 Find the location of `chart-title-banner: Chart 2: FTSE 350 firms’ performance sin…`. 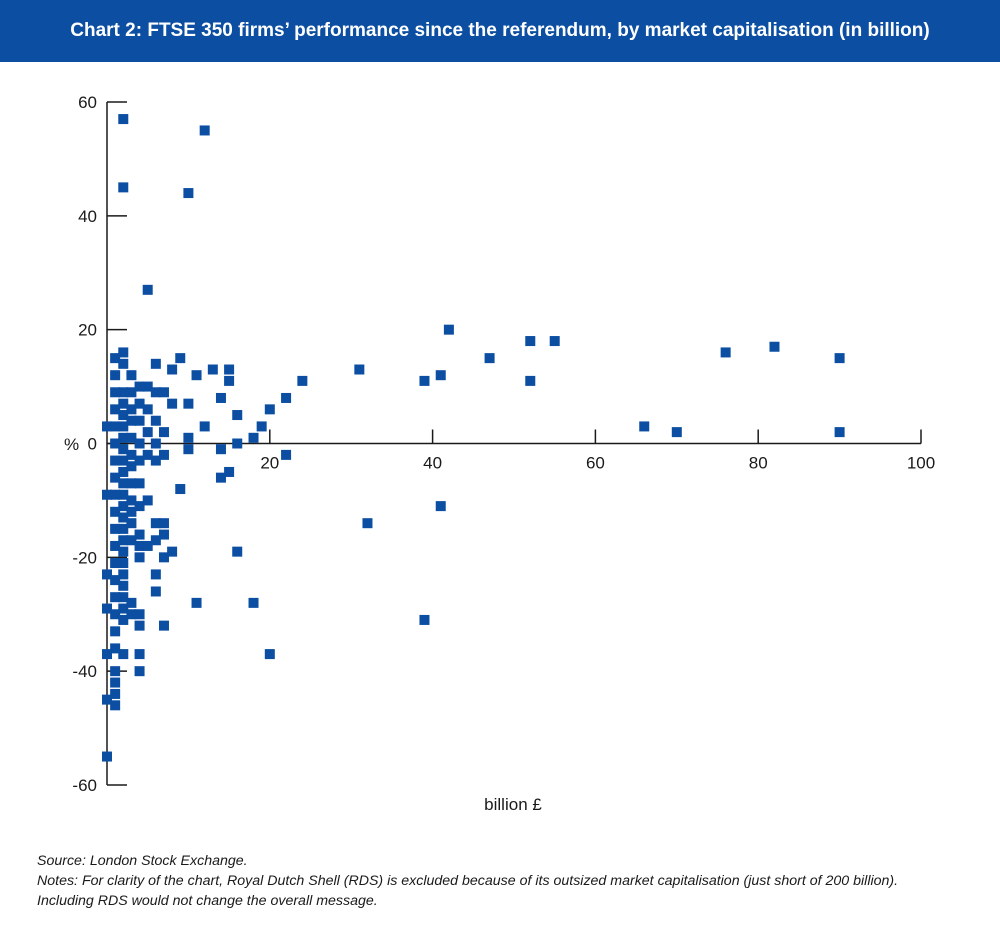

chart-title-banner: Chart 2: FTSE 350 firms’ performance sin… is located at coordinates (500, 31).